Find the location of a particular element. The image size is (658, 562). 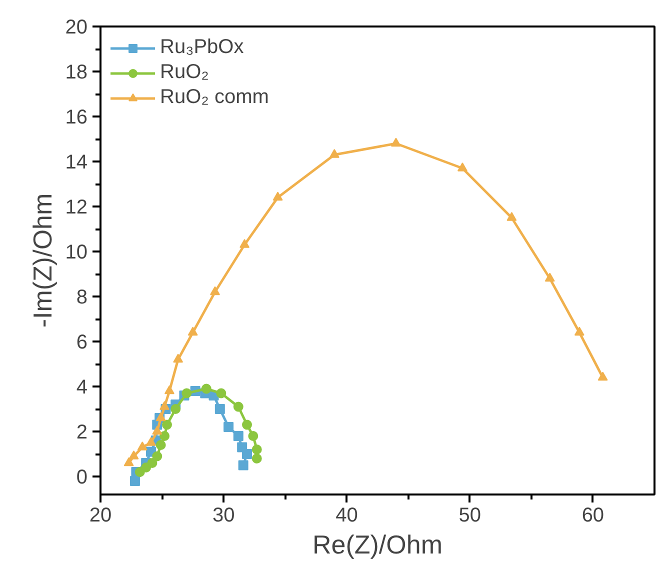

y-tick-label: 2 is located at coordinates (82, 433).